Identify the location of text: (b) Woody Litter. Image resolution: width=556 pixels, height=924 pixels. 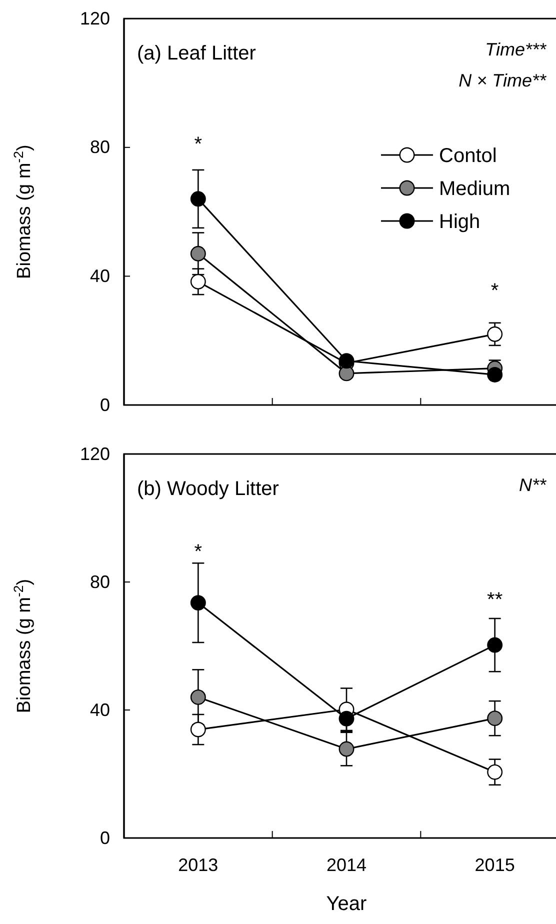
(208, 489).